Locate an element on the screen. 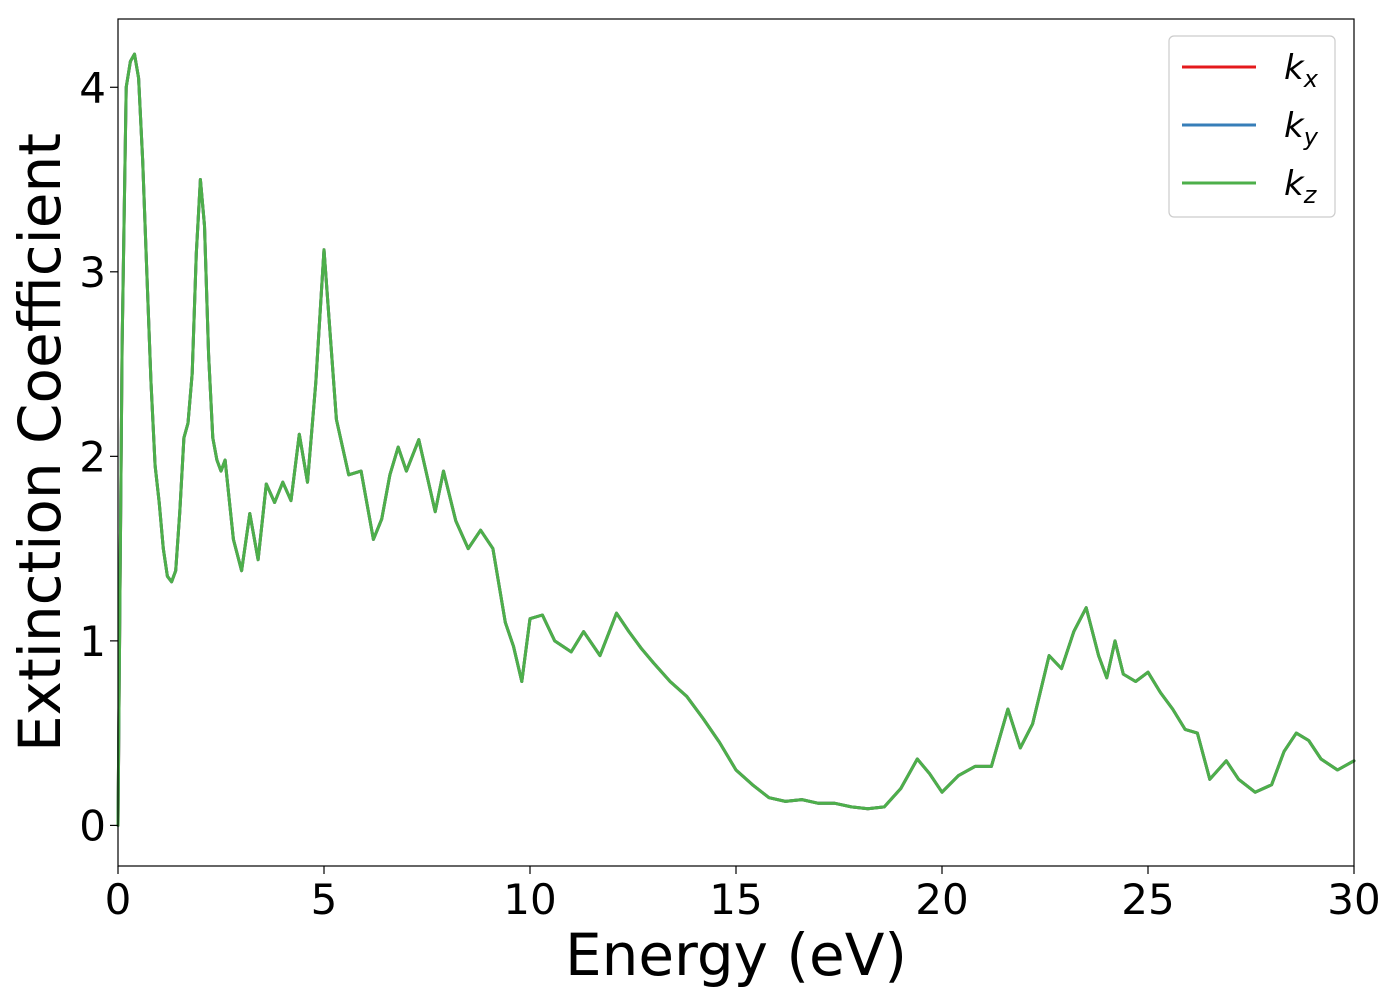 The height and width of the screenshot is (1000, 1400). legend-label-kx: kx is located at coordinates (1301, 70).